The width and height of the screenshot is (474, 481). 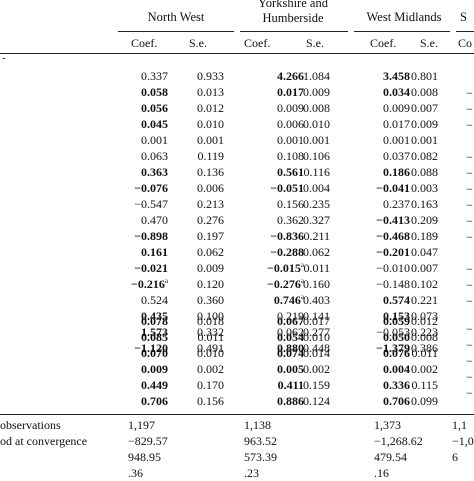 What do you see at coordinates (154, 252) in the screenshot?
I see `coef-cell-text: 0.161` at bounding box center [154, 252].